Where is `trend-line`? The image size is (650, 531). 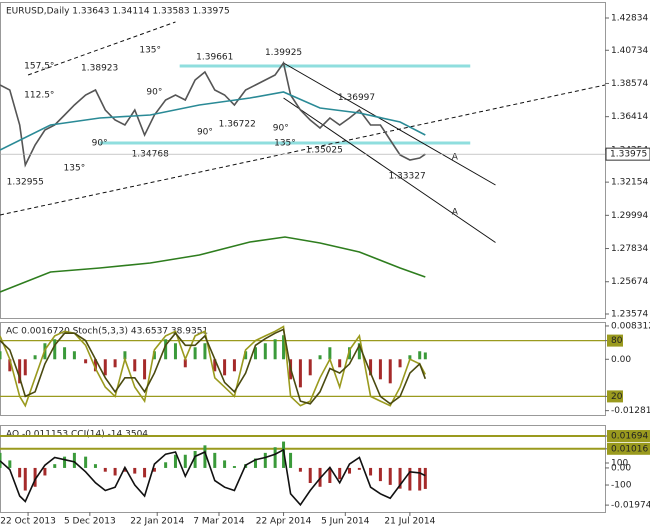
trend-line is located at coordinates (389, 124).